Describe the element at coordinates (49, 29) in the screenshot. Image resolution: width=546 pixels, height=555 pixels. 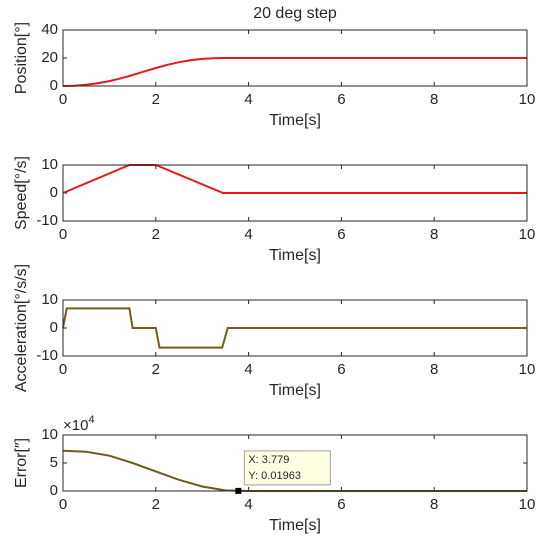
I see `y-tick-label: 40` at that location.